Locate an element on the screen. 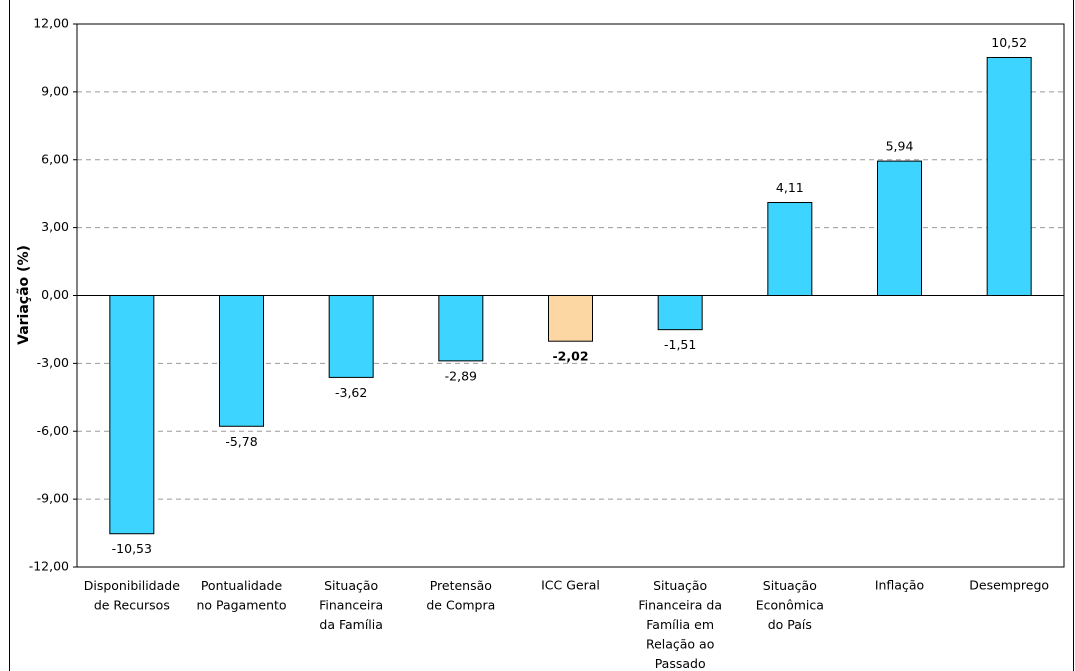 The height and width of the screenshot is (671, 1075). y-tick-label: 6,00 is located at coordinates (55, 158).